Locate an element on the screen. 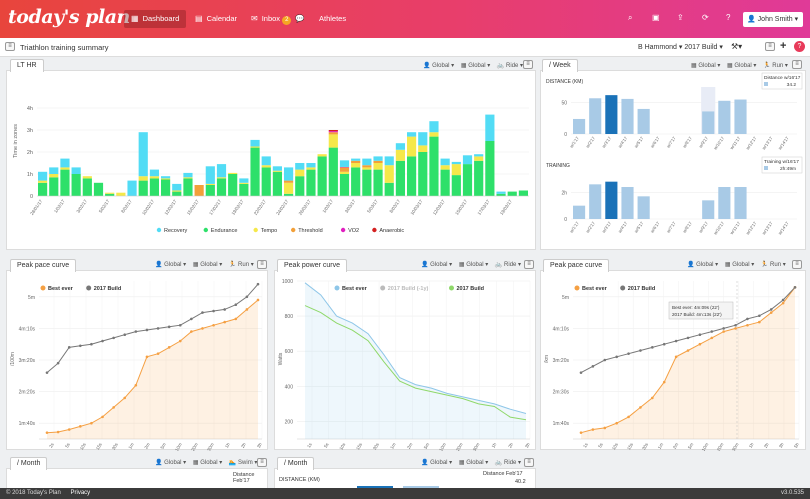 The image size is (810, 499). x-tick-label: 5s is located at coordinates (67, 444).